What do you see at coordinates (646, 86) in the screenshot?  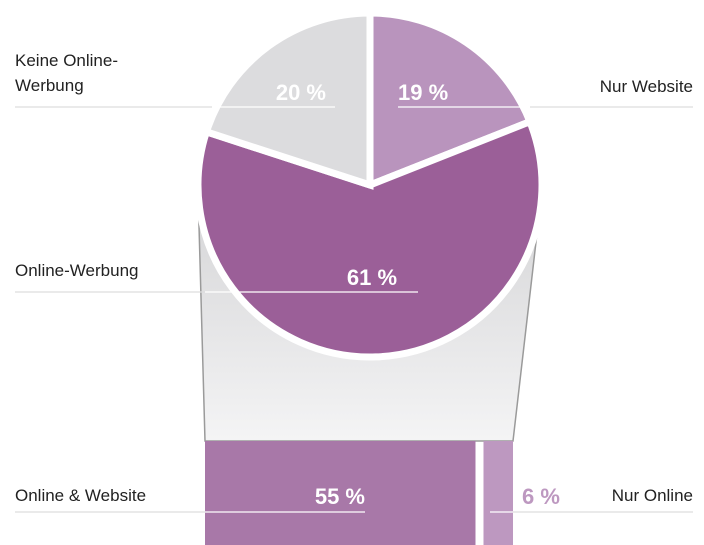 I see `category-label: Nur Website` at bounding box center [646, 86].